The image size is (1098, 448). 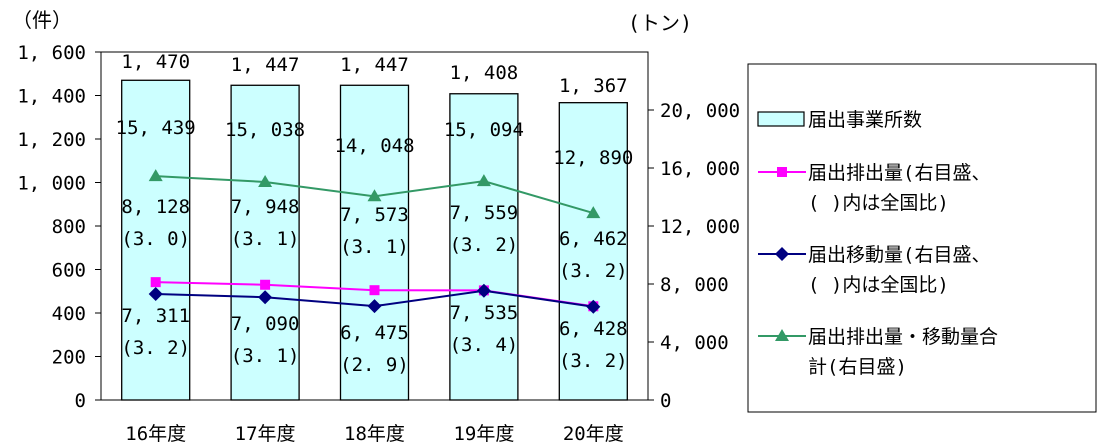 What do you see at coordinates (69, 314) in the screenshot?
I see `left-axis-tick-label: 400` at bounding box center [69, 314].